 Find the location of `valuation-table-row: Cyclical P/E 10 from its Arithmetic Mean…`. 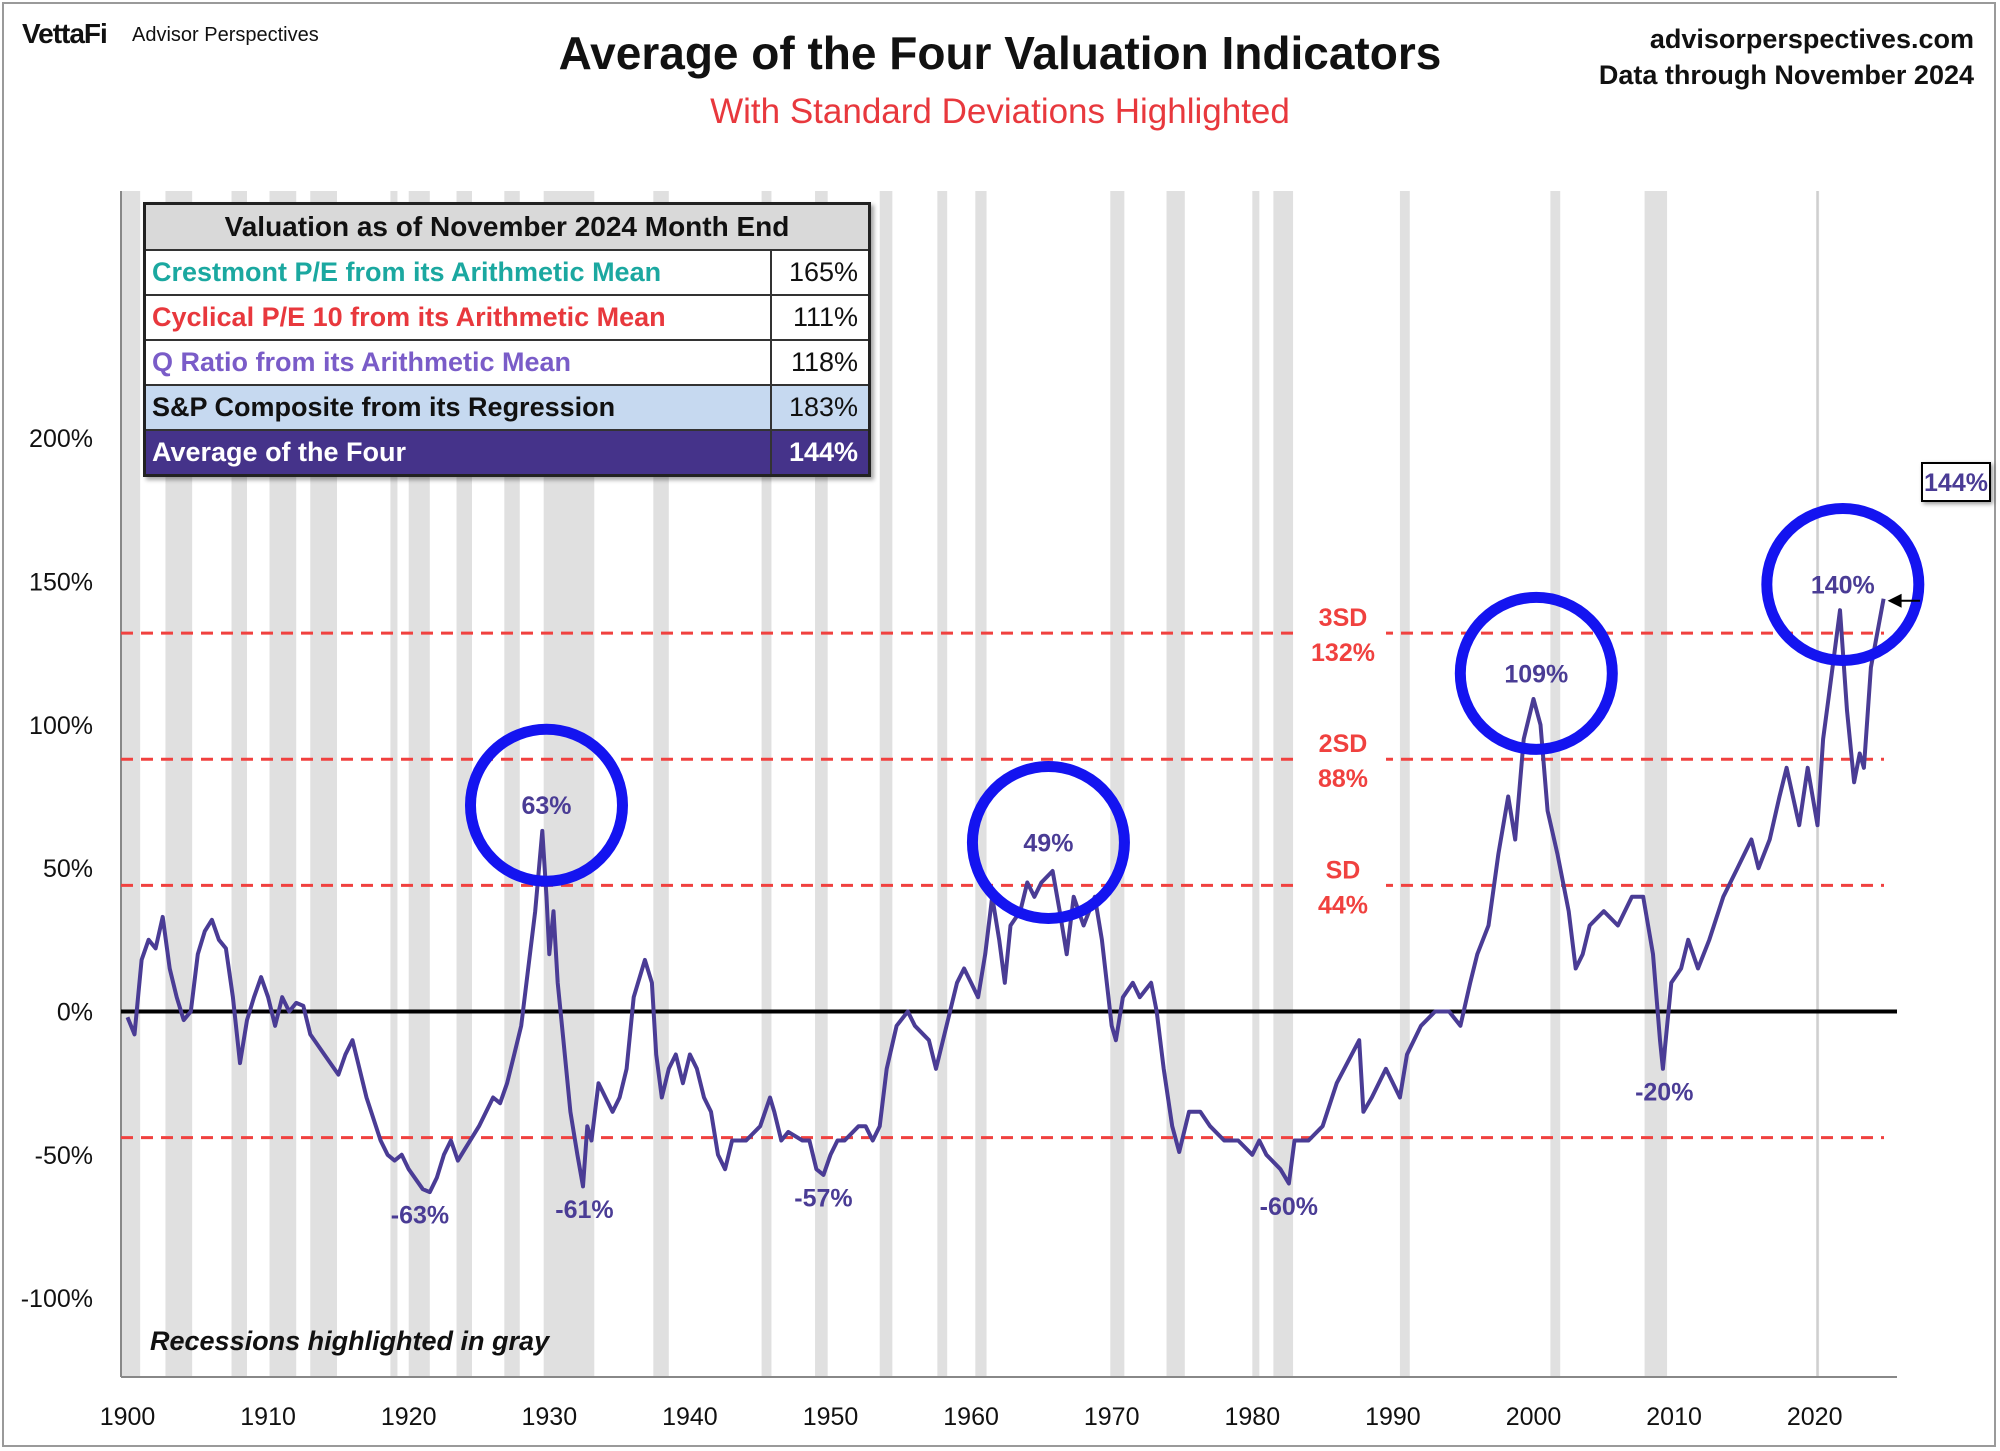

valuation-table-row: Cyclical P/E 10 from its Arithmetic Mean… is located at coordinates (507, 316).